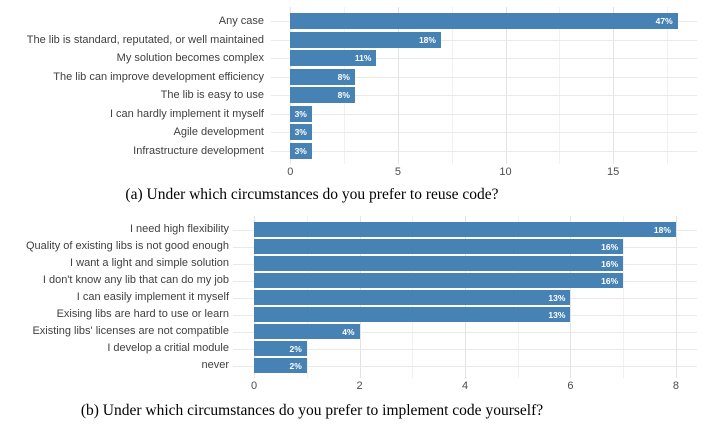 This screenshot has height=430, width=703. I want to click on category-label: I develop a critial module, so click(168, 348).